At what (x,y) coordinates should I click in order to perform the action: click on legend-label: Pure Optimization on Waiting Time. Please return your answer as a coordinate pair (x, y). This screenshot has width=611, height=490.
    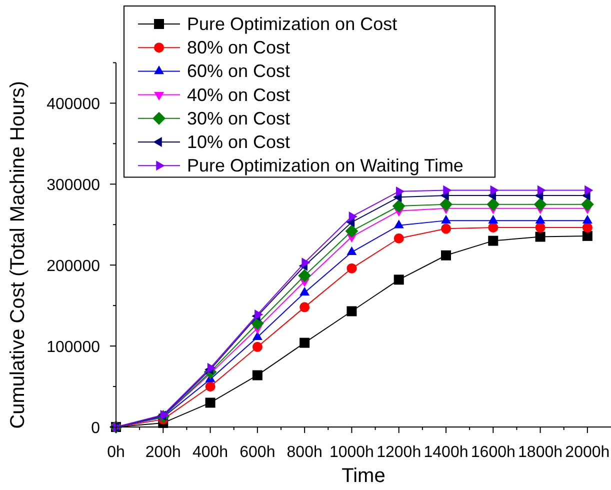
    Looking at the image, I should click on (325, 166).